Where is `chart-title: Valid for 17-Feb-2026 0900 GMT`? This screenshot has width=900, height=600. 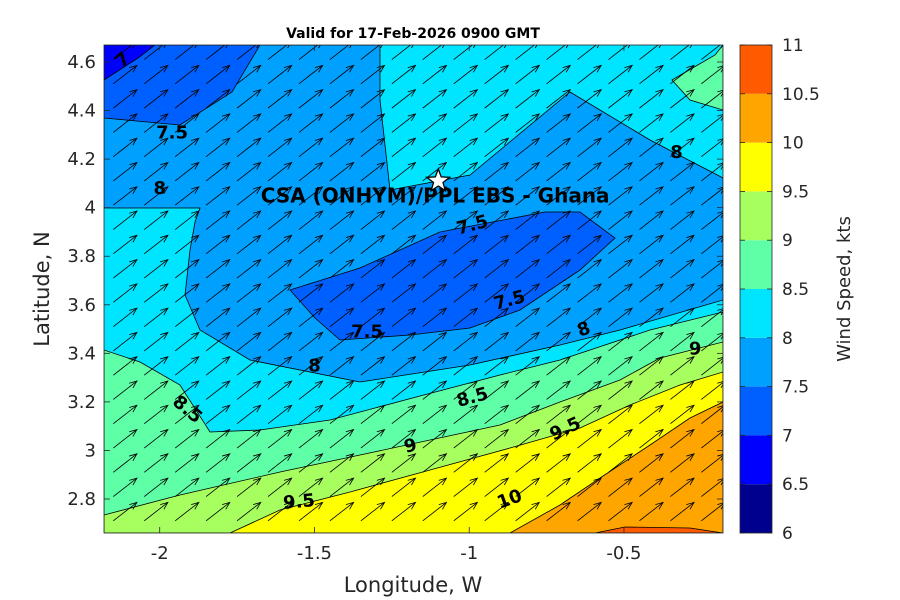
chart-title: Valid for 17-Feb-2026 0900 GMT is located at coordinates (413, 34).